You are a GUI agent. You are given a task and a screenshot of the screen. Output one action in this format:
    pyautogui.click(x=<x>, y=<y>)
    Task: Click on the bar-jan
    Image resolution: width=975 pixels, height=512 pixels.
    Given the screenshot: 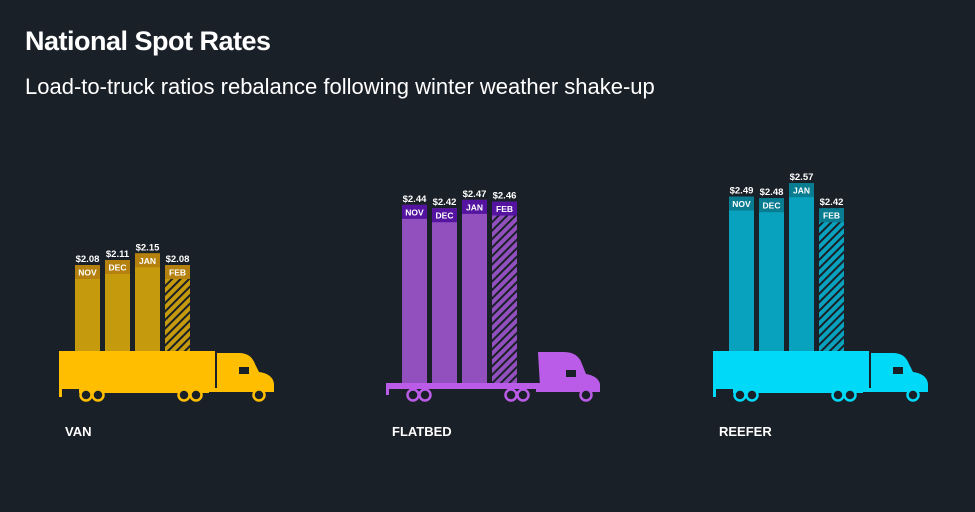 What is the action you would take?
    pyautogui.click(x=474, y=293)
    